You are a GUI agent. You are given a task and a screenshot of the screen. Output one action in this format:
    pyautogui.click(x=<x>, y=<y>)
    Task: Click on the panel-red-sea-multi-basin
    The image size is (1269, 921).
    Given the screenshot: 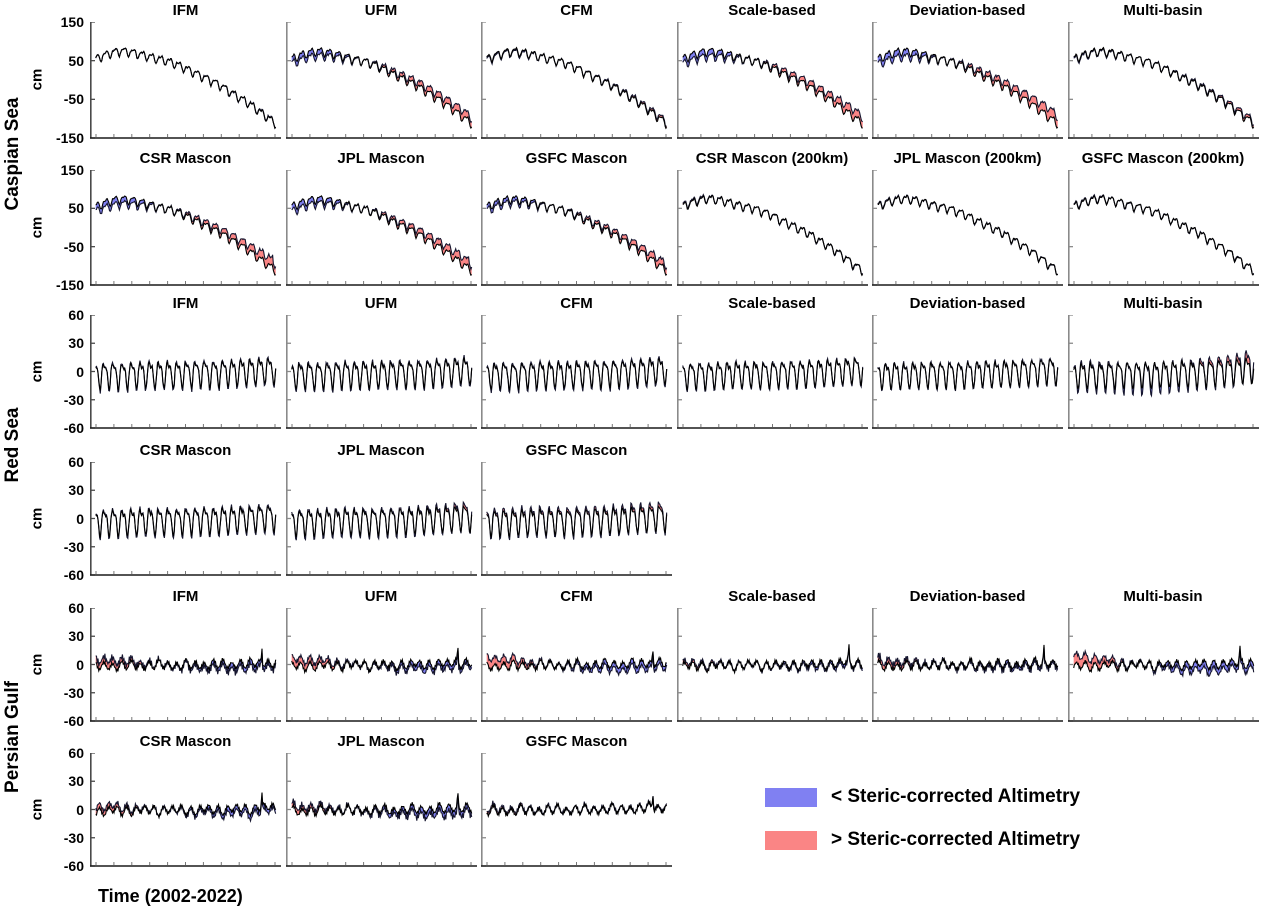 What is the action you would take?
    pyautogui.click(x=1165, y=371)
    